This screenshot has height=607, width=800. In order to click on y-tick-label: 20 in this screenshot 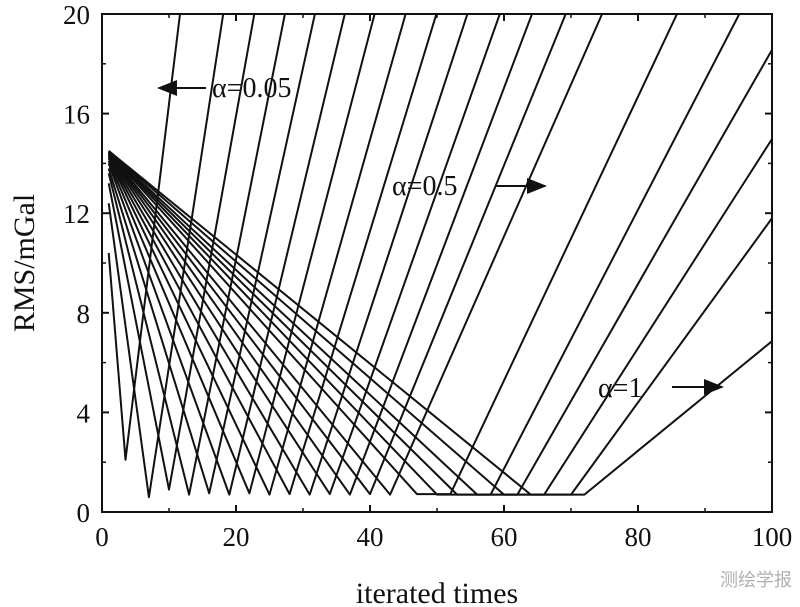, I will do `click(76, 15)`.